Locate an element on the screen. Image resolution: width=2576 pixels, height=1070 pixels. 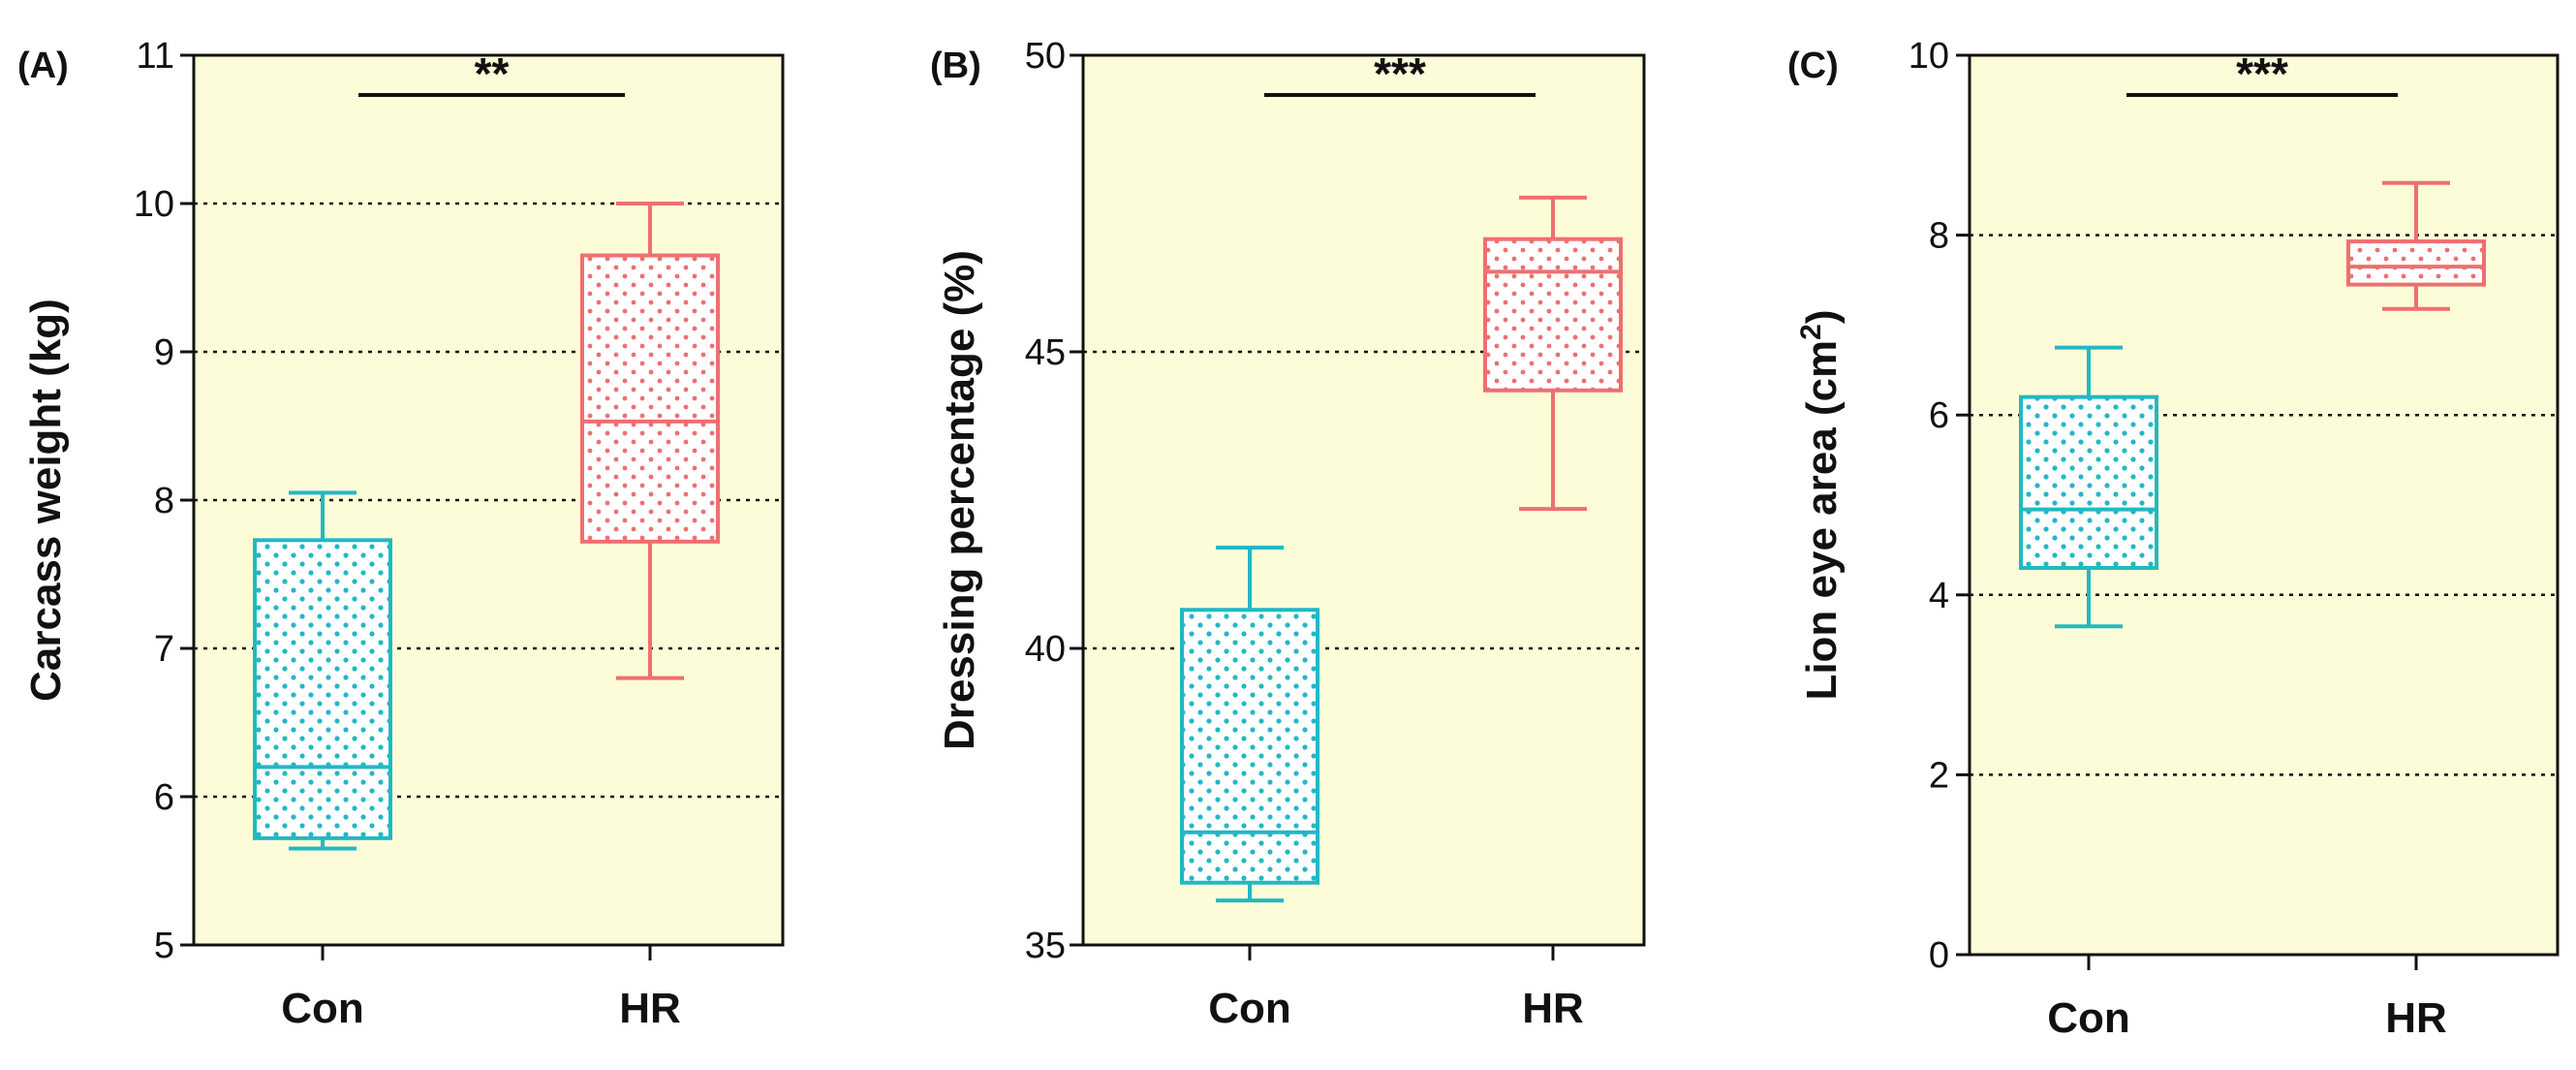
y-tick-label: 7 is located at coordinates (164, 649).